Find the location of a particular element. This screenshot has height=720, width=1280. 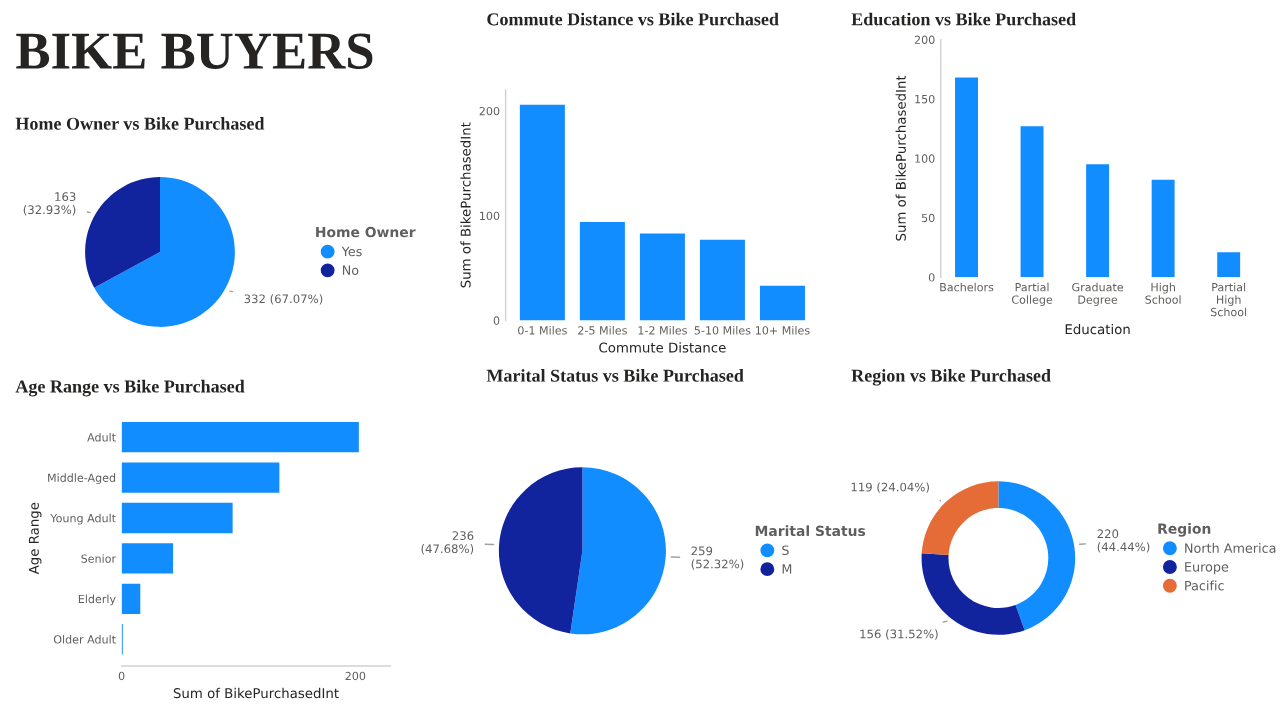

chart-title: Education vs Bike Purchased is located at coordinates (963, 19).